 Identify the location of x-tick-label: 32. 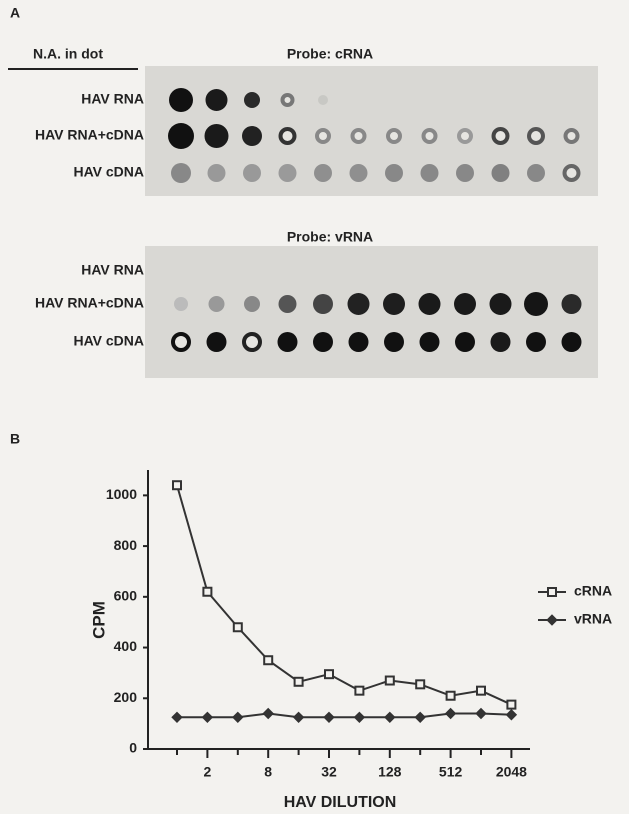
(329, 772).